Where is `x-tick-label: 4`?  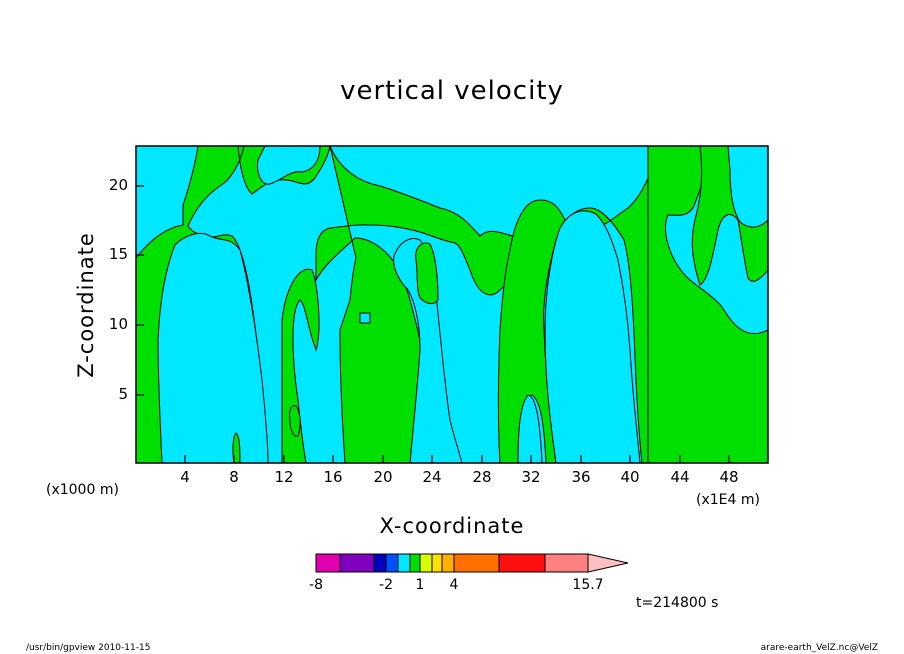
x-tick-label: 4 is located at coordinates (185, 477).